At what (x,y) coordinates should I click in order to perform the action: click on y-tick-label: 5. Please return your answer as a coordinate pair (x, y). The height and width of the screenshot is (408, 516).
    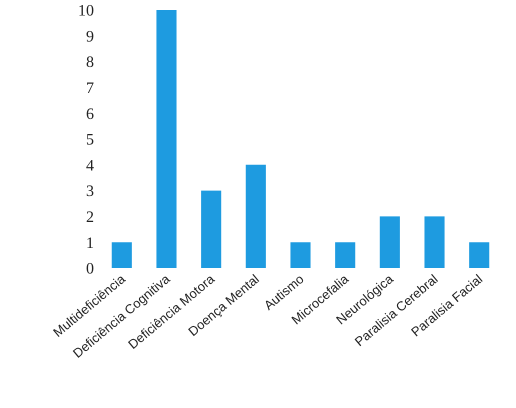
    Looking at the image, I should click on (90, 140).